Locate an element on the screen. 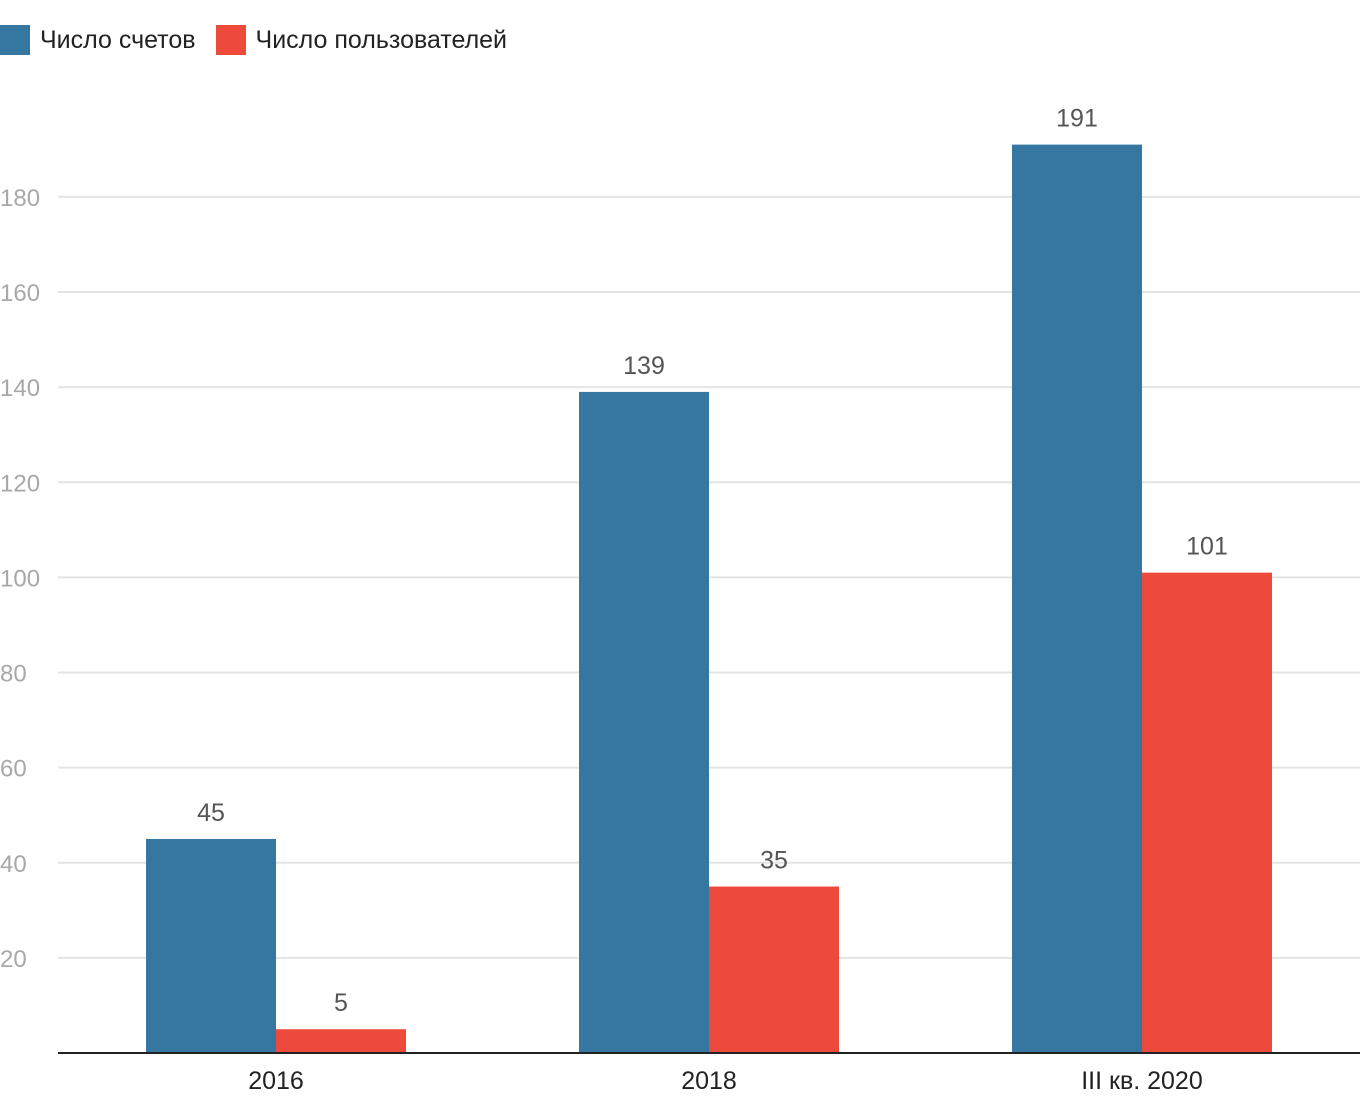  y-tick-label: 60 is located at coordinates (13, 769).